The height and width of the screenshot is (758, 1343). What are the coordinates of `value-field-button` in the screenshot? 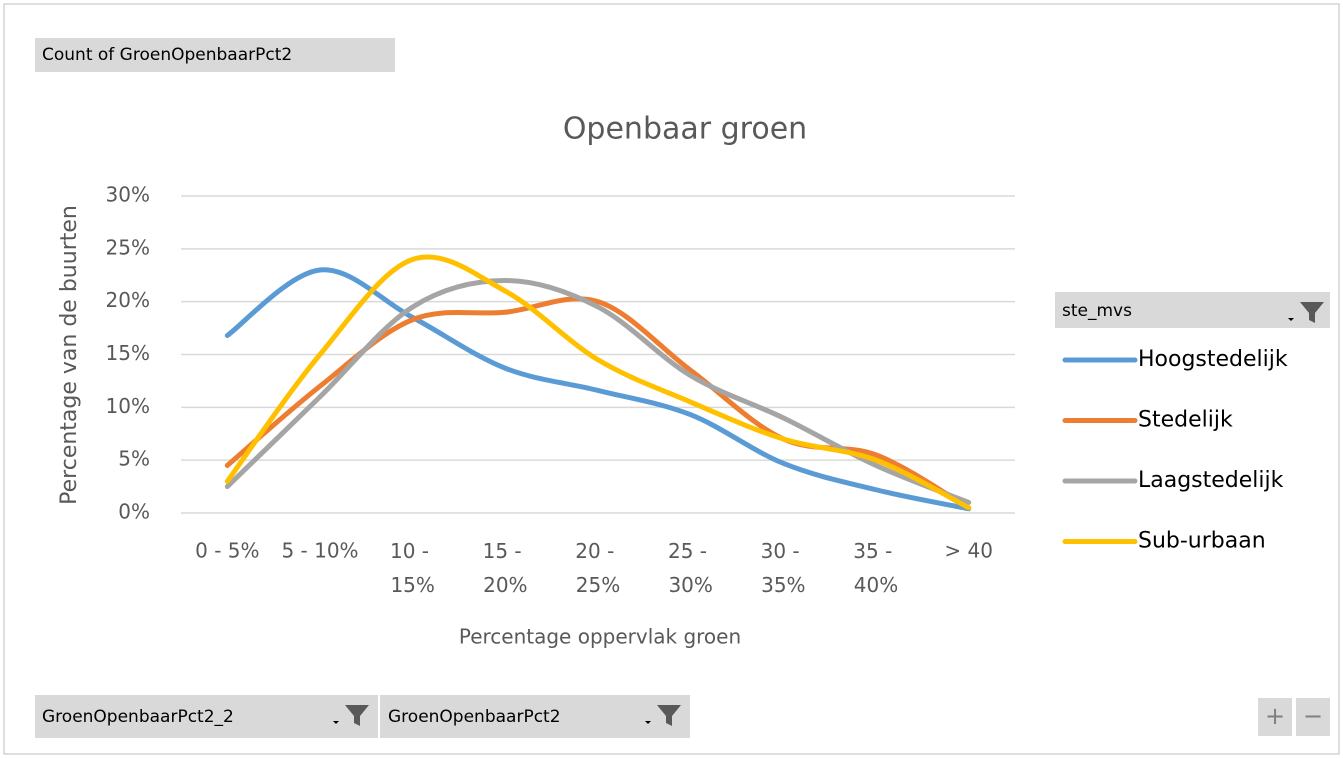 It's located at (215, 55).